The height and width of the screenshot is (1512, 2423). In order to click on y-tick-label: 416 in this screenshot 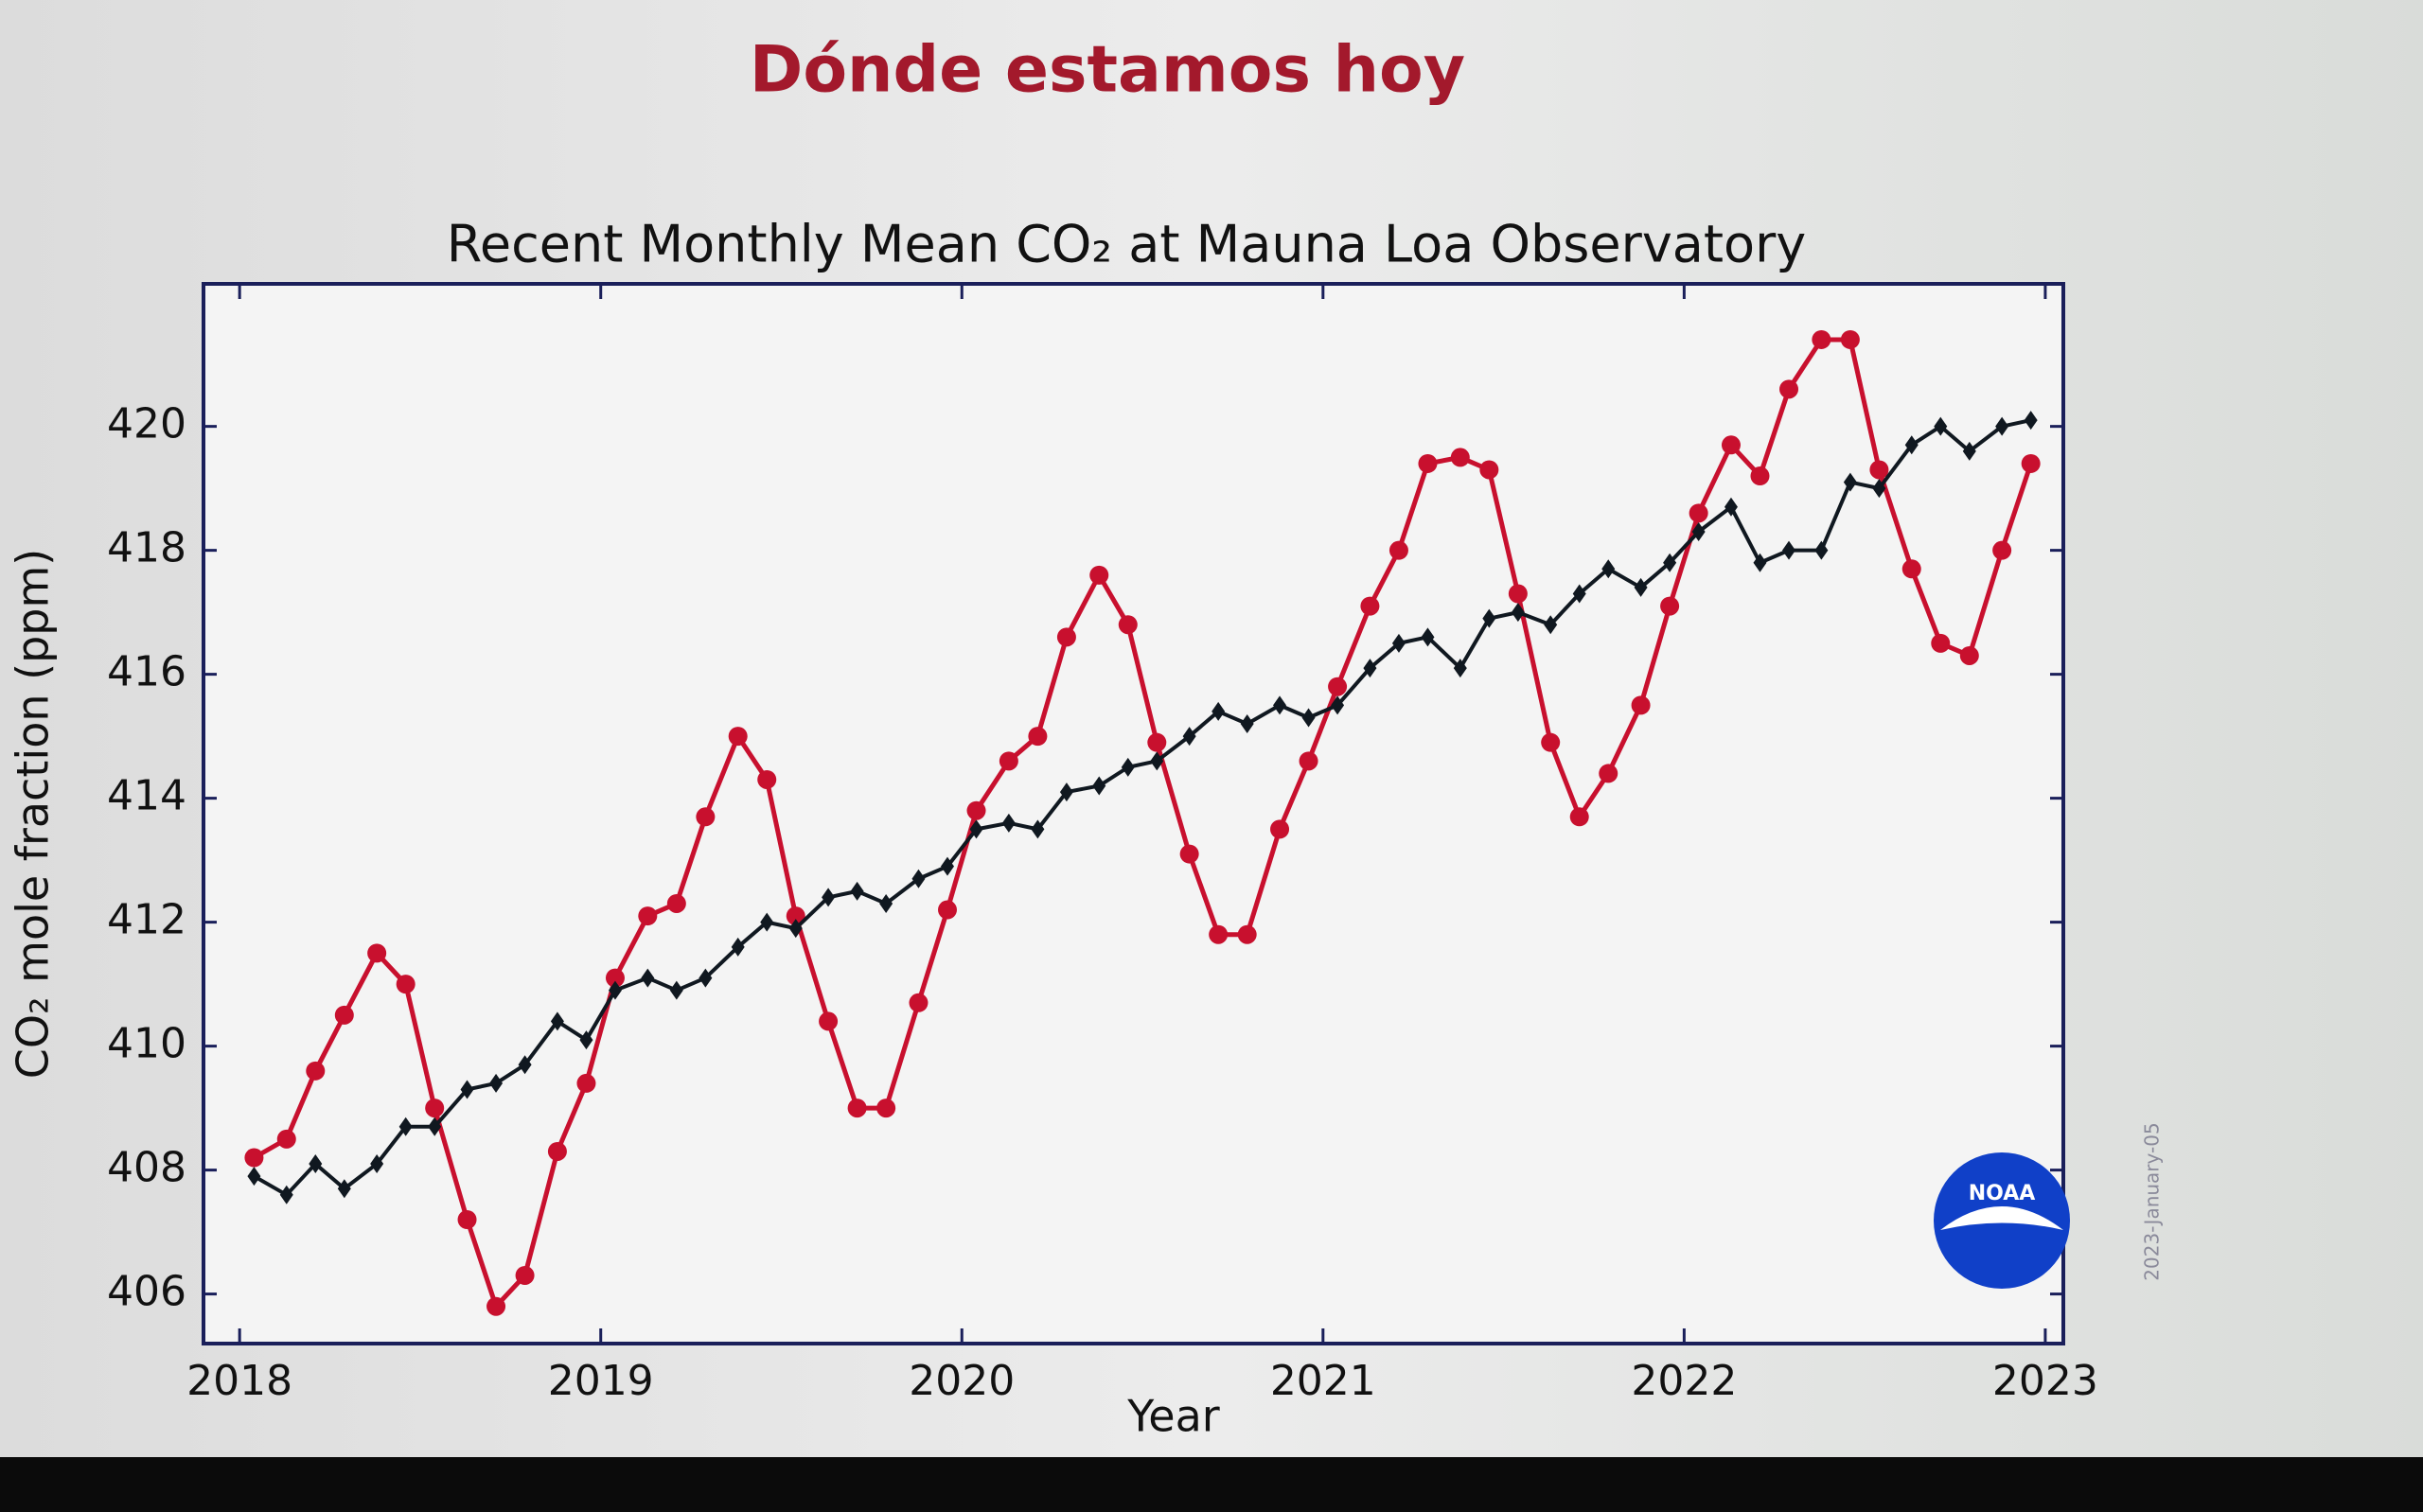, I will do `click(146, 672)`.